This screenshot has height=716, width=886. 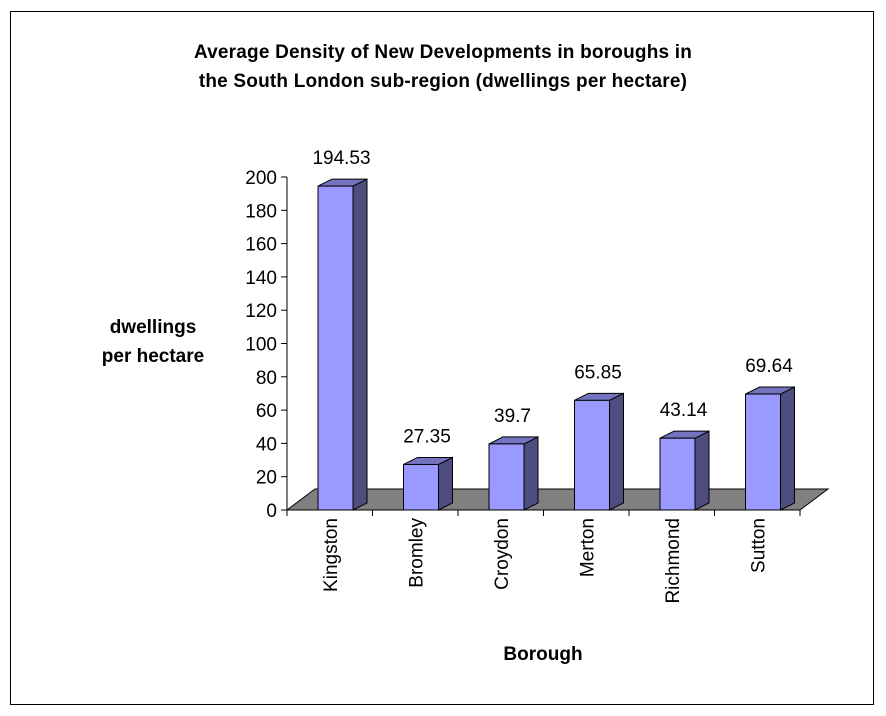 I want to click on data-label: 27.35, so click(x=427, y=436).